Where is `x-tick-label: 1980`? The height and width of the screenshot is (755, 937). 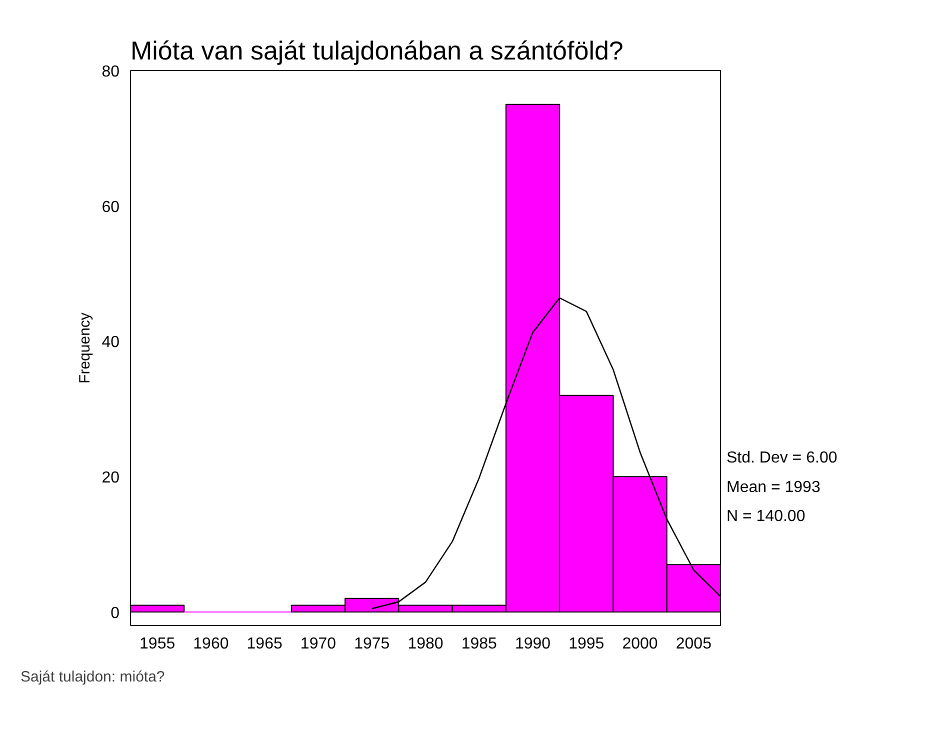
x-tick-label: 1980 is located at coordinates (426, 644).